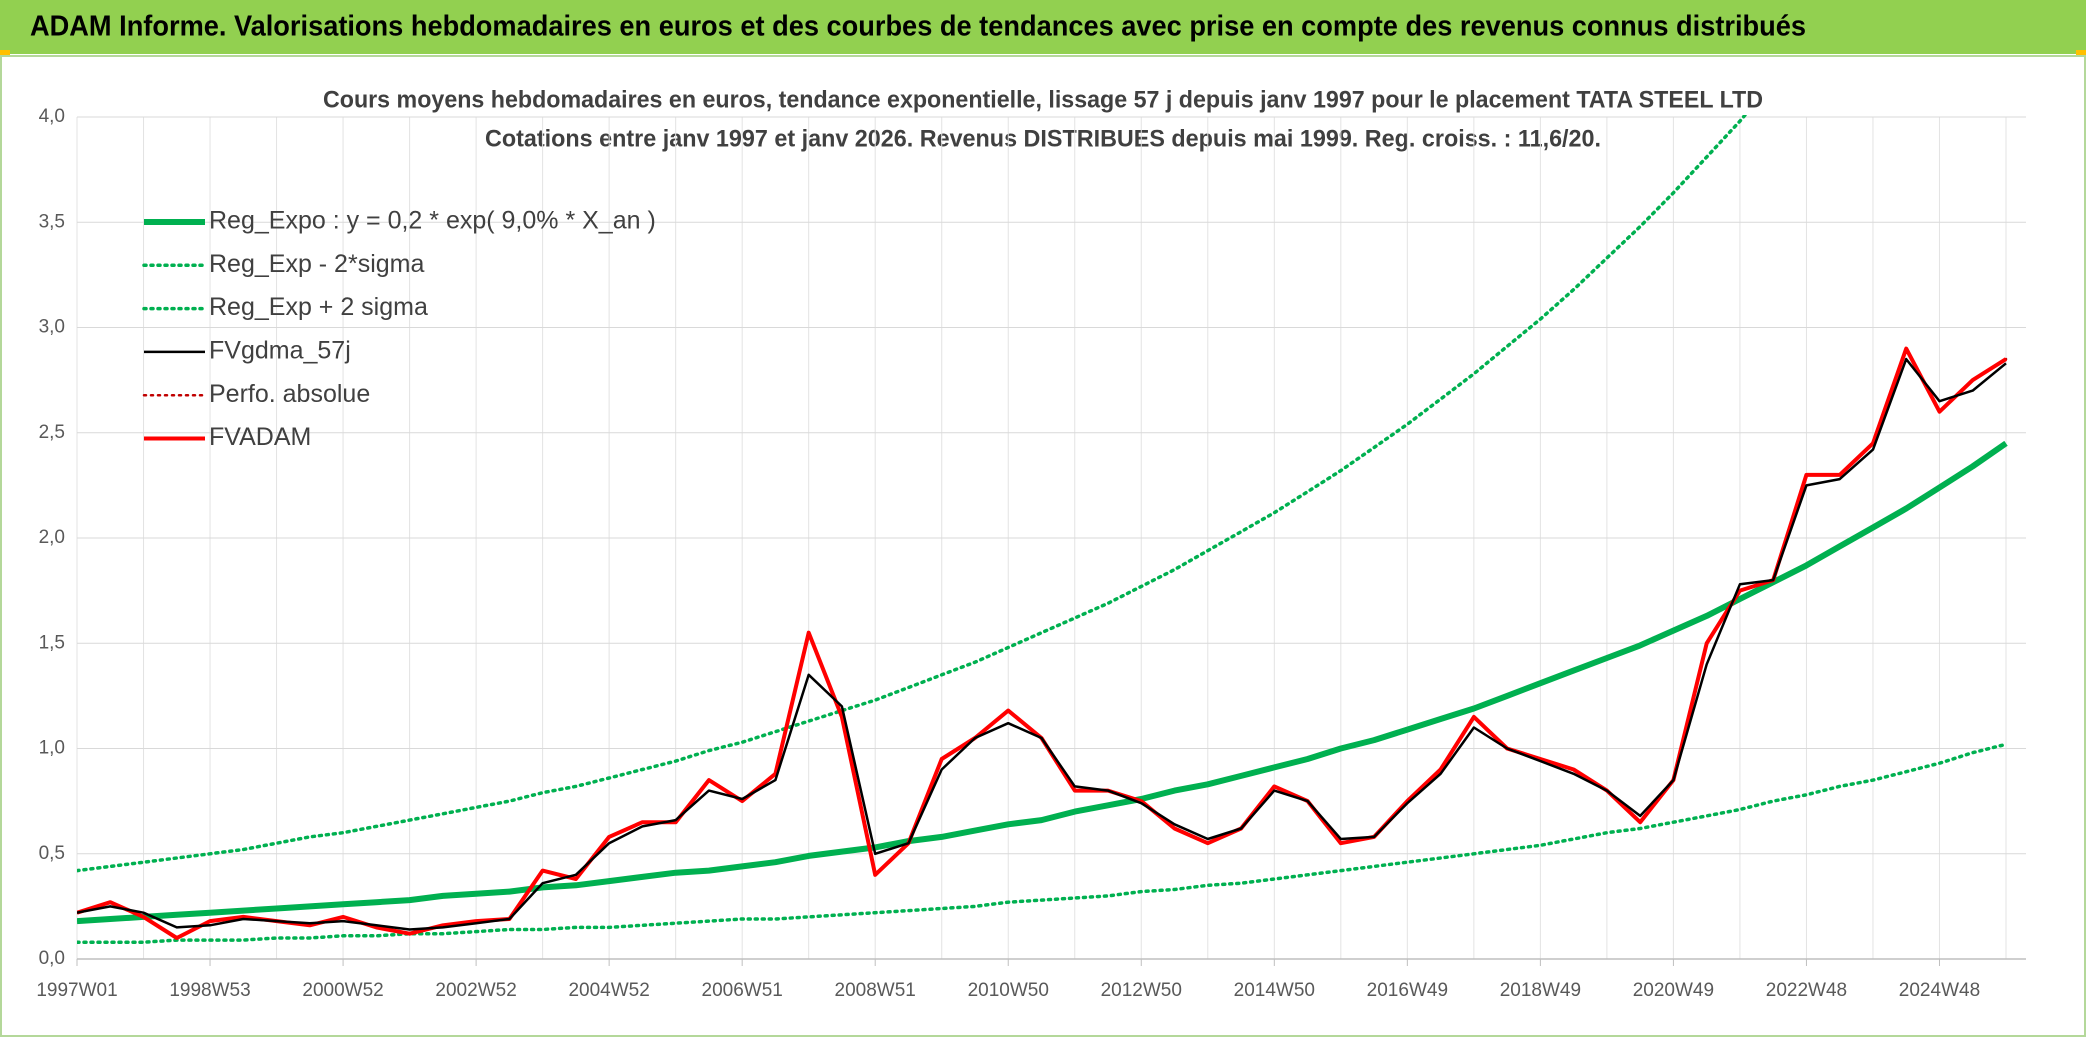  I want to click on x-tick-label: 1998W53, so click(209, 990).